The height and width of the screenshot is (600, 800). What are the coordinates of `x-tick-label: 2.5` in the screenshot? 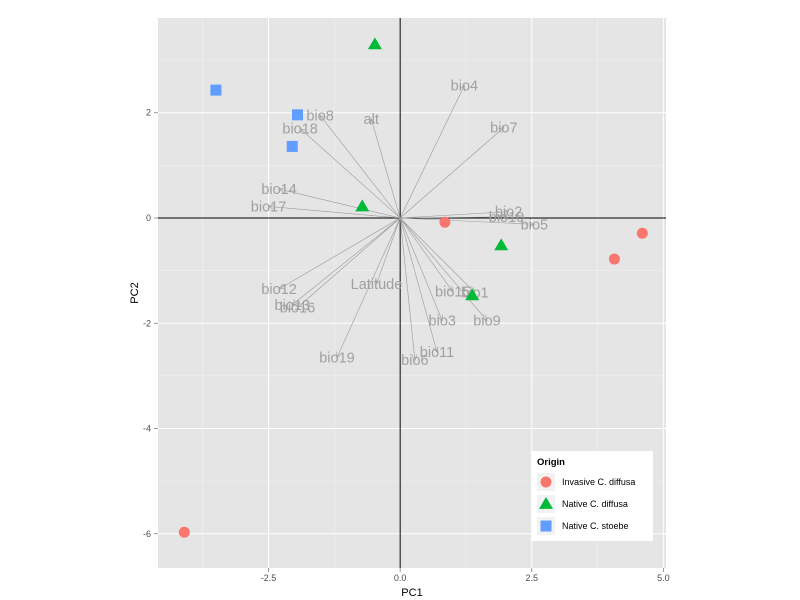 It's located at (532, 578).